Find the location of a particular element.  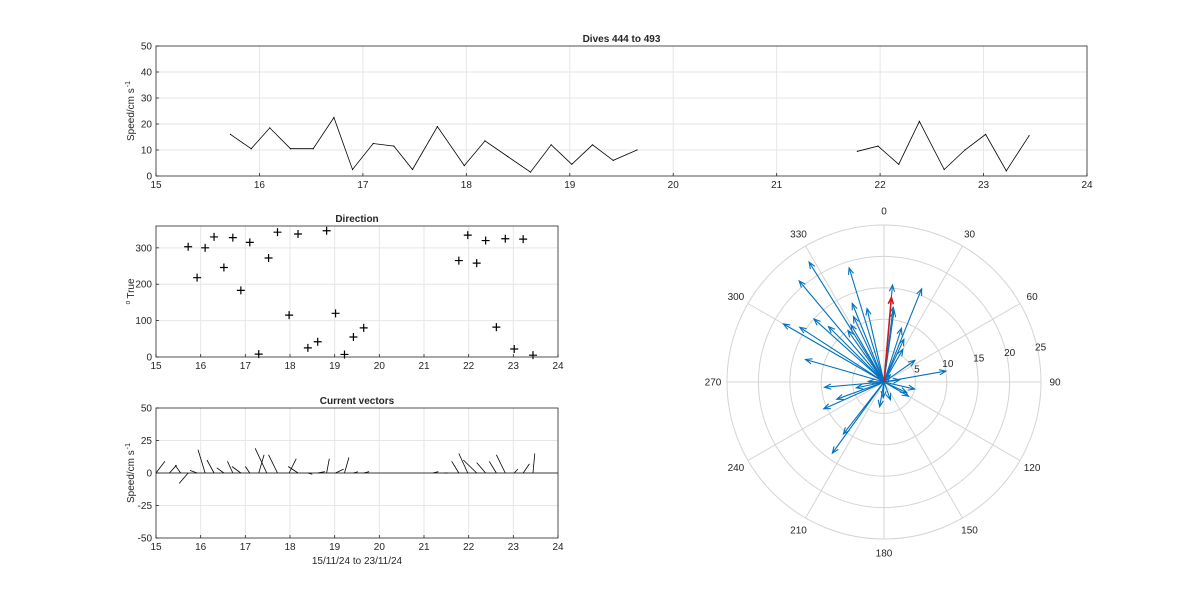

polar-angle-label: 270 is located at coordinates (713, 383).